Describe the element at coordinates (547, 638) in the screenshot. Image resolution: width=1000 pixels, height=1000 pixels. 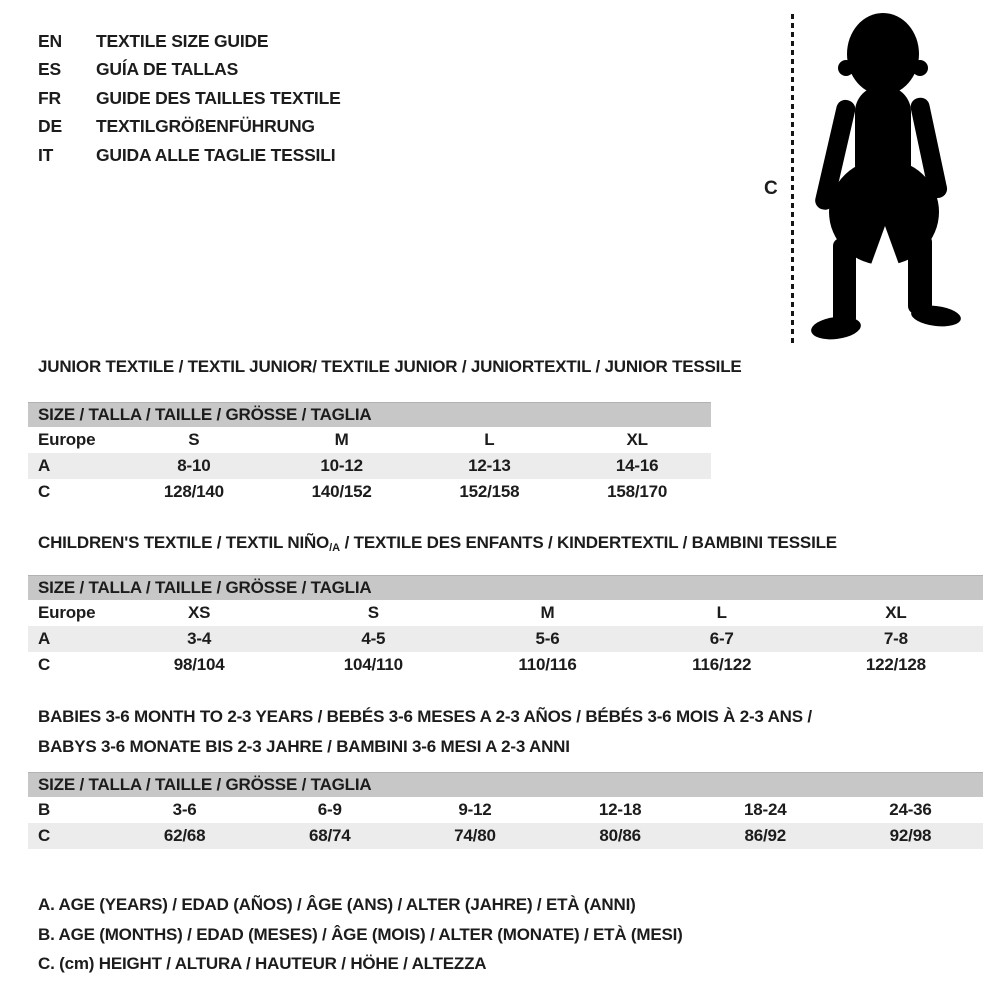
I see `table-cell: 5-6` at that location.